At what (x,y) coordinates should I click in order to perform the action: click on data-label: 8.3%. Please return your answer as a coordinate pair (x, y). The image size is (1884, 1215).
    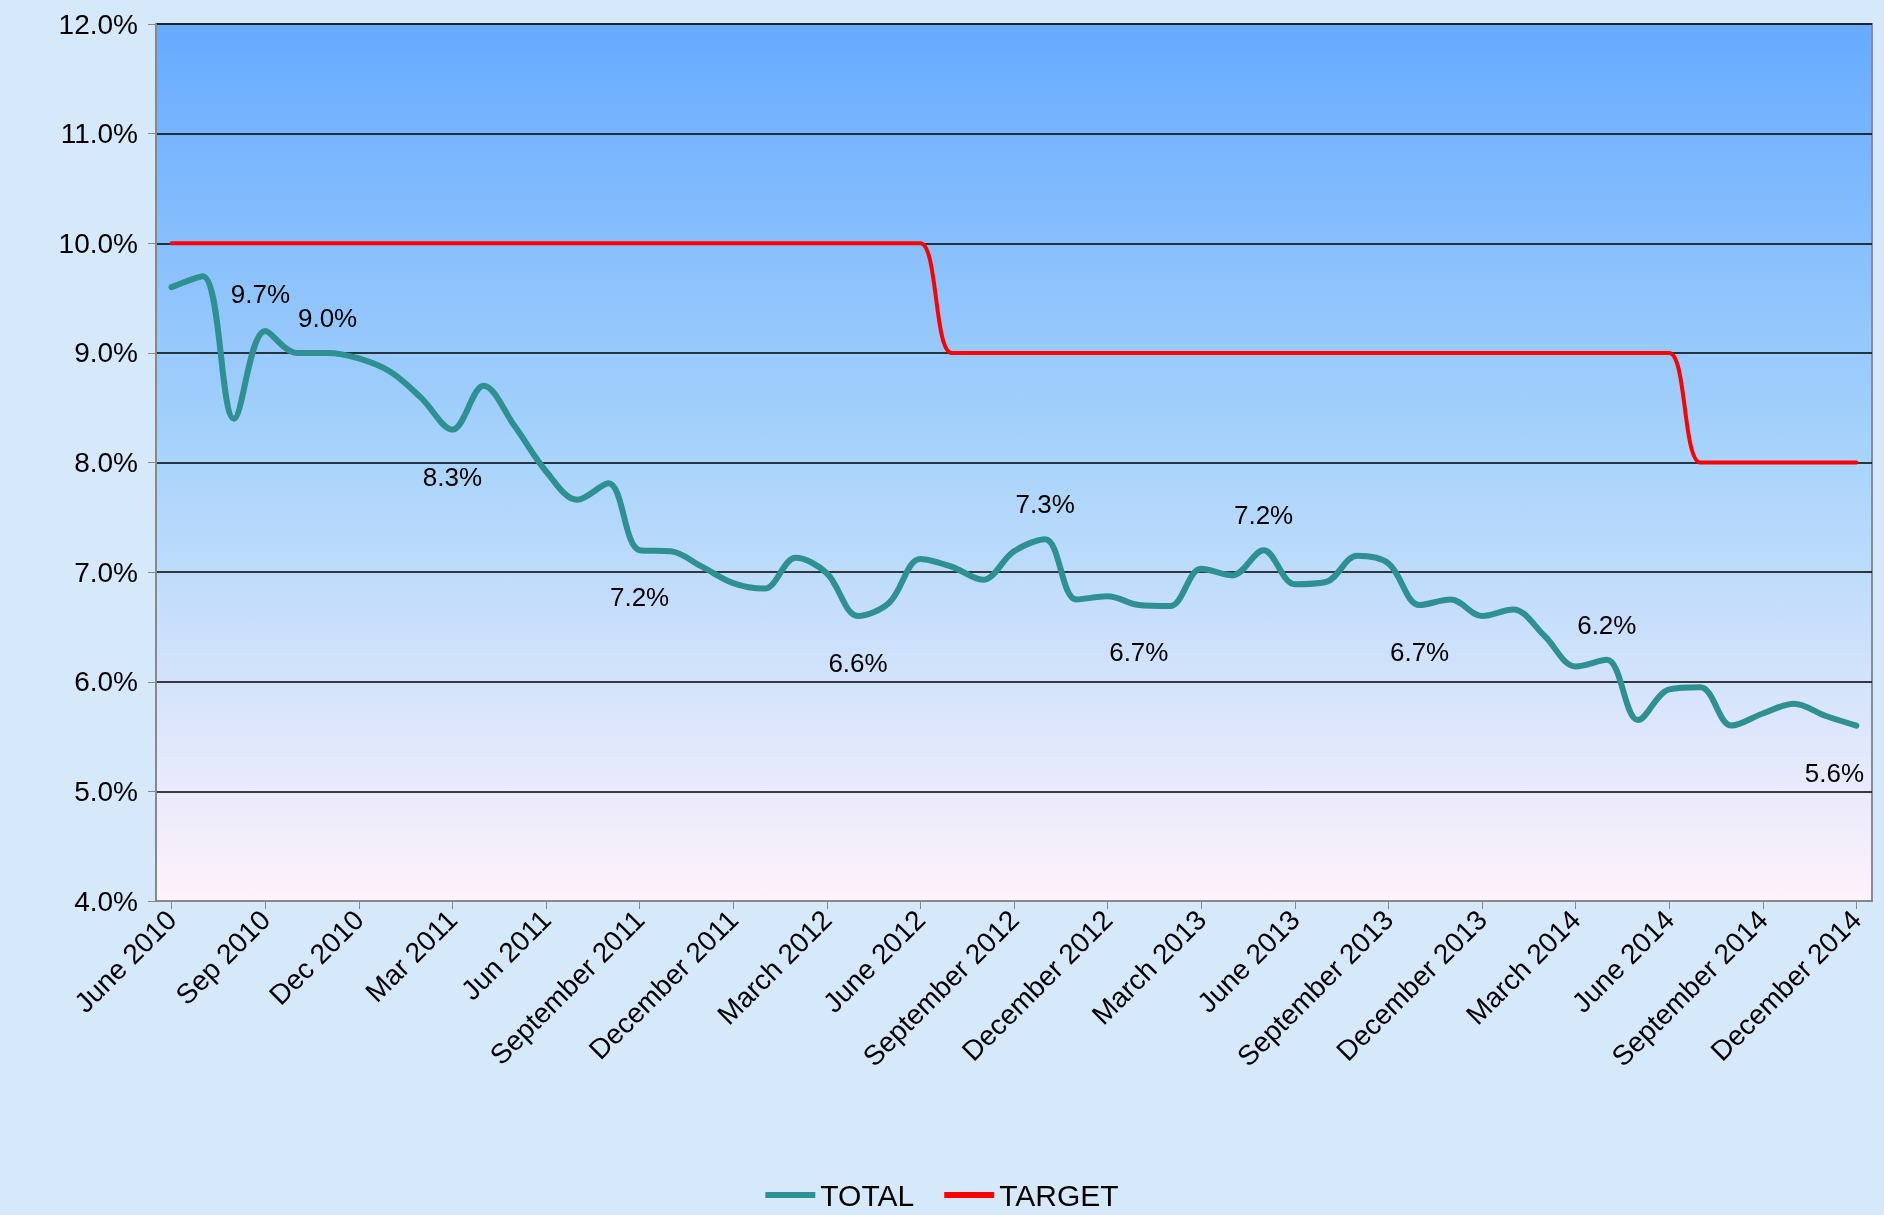
    Looking at the image, I should click on (452, 476).